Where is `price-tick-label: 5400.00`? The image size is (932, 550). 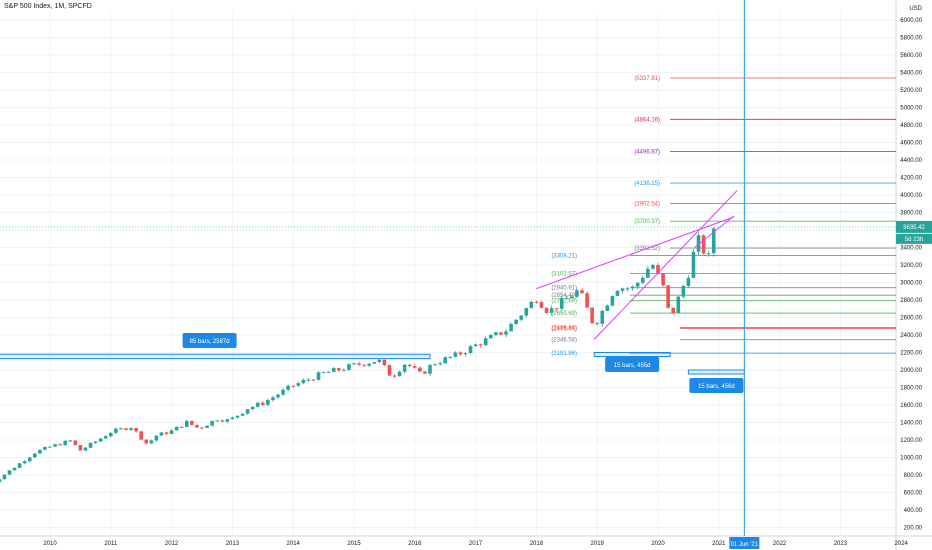
price-tick-label: 5400.00 is located at coordinates (911, 74).